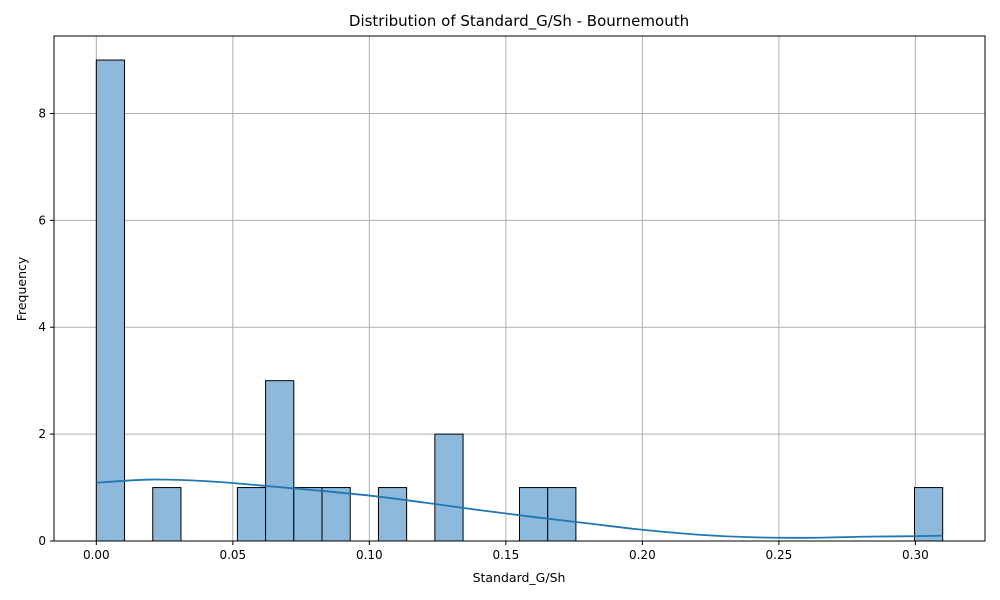 This screenshot has height=600, width=1000. I want to click on x-axis-ticks: 0.00 0.05 0.10 0.15 0.20 0.25 0.30, so click(506, 551).